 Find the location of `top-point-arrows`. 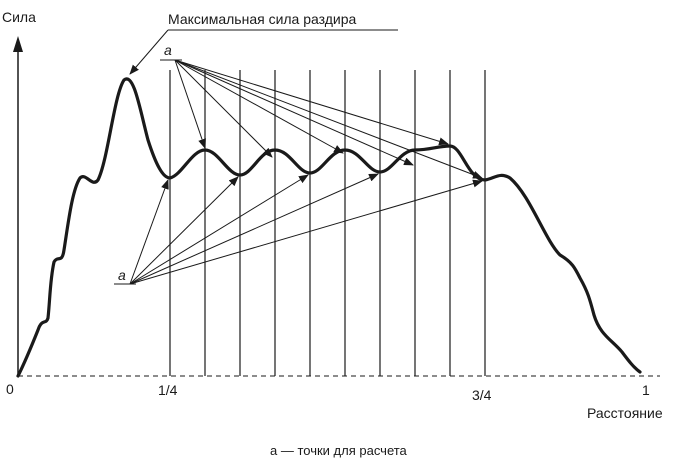

top-point-arrows is located at coordinates (321, 119).